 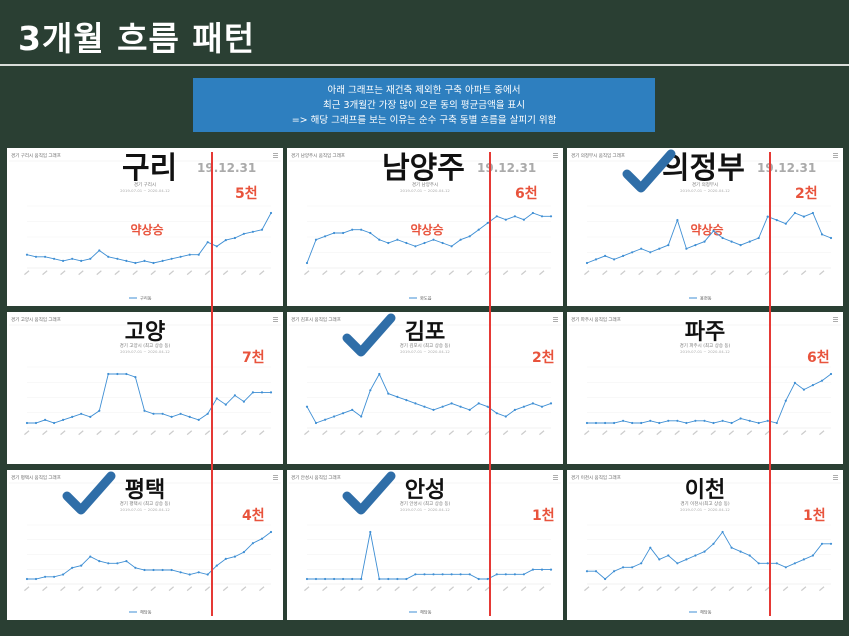 I want to click on chart-window-title: 경기 남양주시 움직임 그래프, so click(x=318, y=155).